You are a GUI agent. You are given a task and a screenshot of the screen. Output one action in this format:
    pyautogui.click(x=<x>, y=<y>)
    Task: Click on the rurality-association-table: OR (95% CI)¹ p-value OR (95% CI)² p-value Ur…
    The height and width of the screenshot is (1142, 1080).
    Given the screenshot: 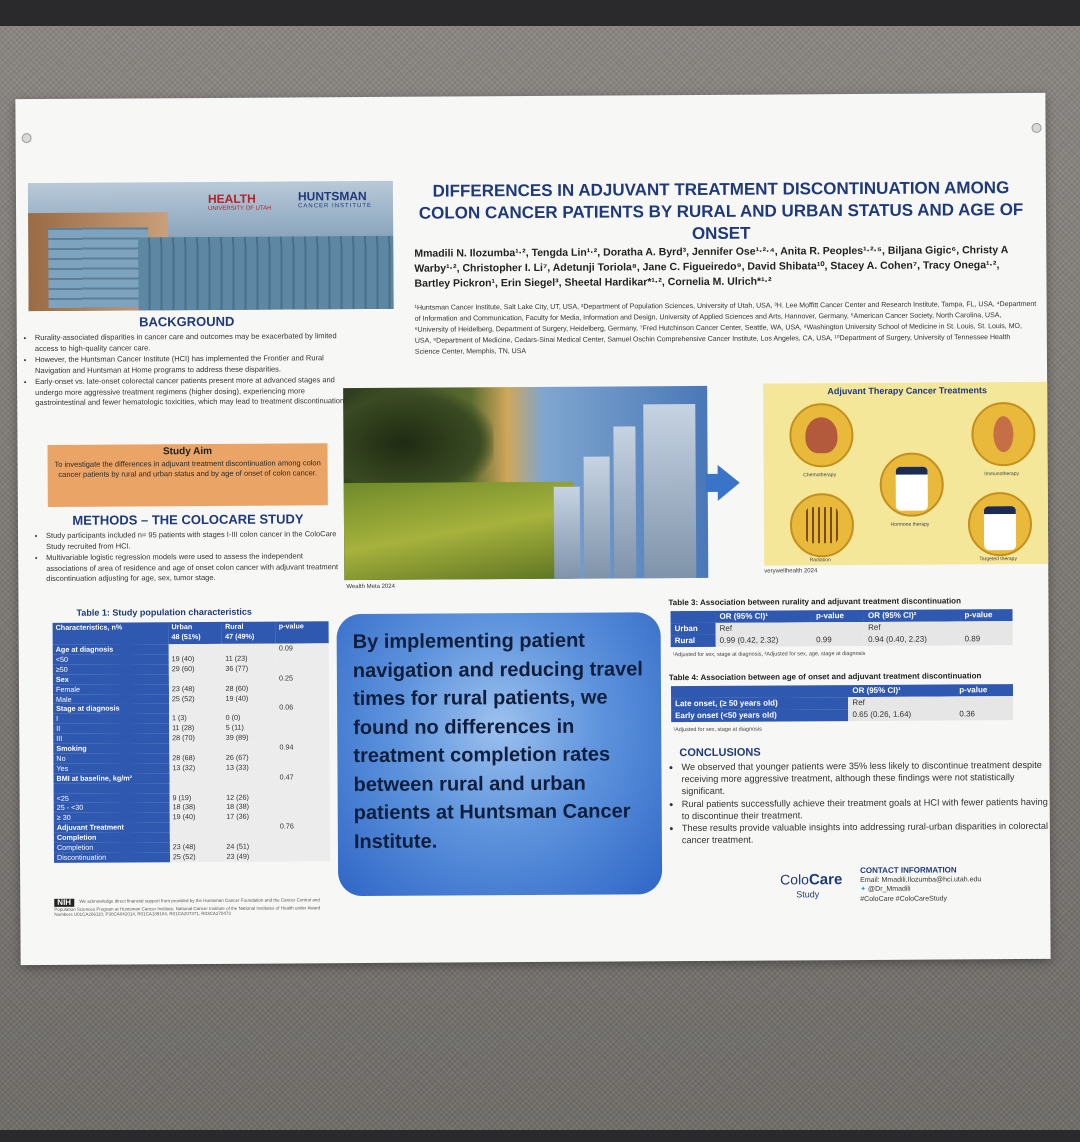 What is the action you would take?
    pyautogui.click(x=841, y=628)
    